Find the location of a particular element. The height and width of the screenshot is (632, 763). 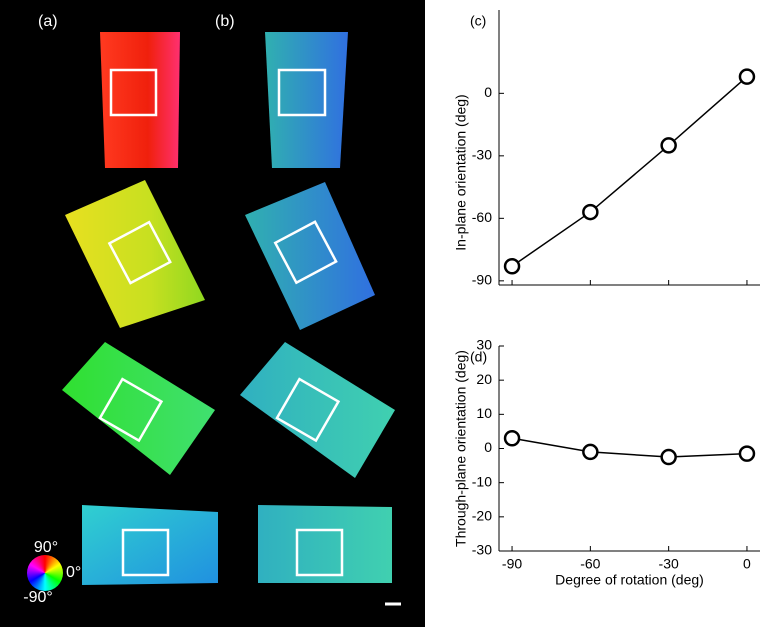

y-tick-label: -60 is located at coordinates (482, 217).